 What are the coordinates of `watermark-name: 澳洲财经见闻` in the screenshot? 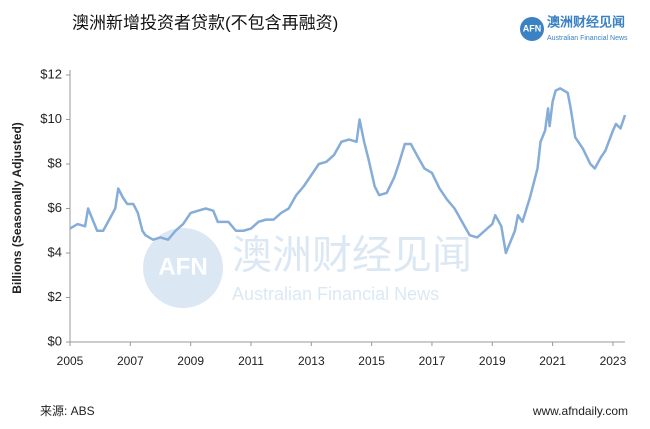 It's located at (352, 256).